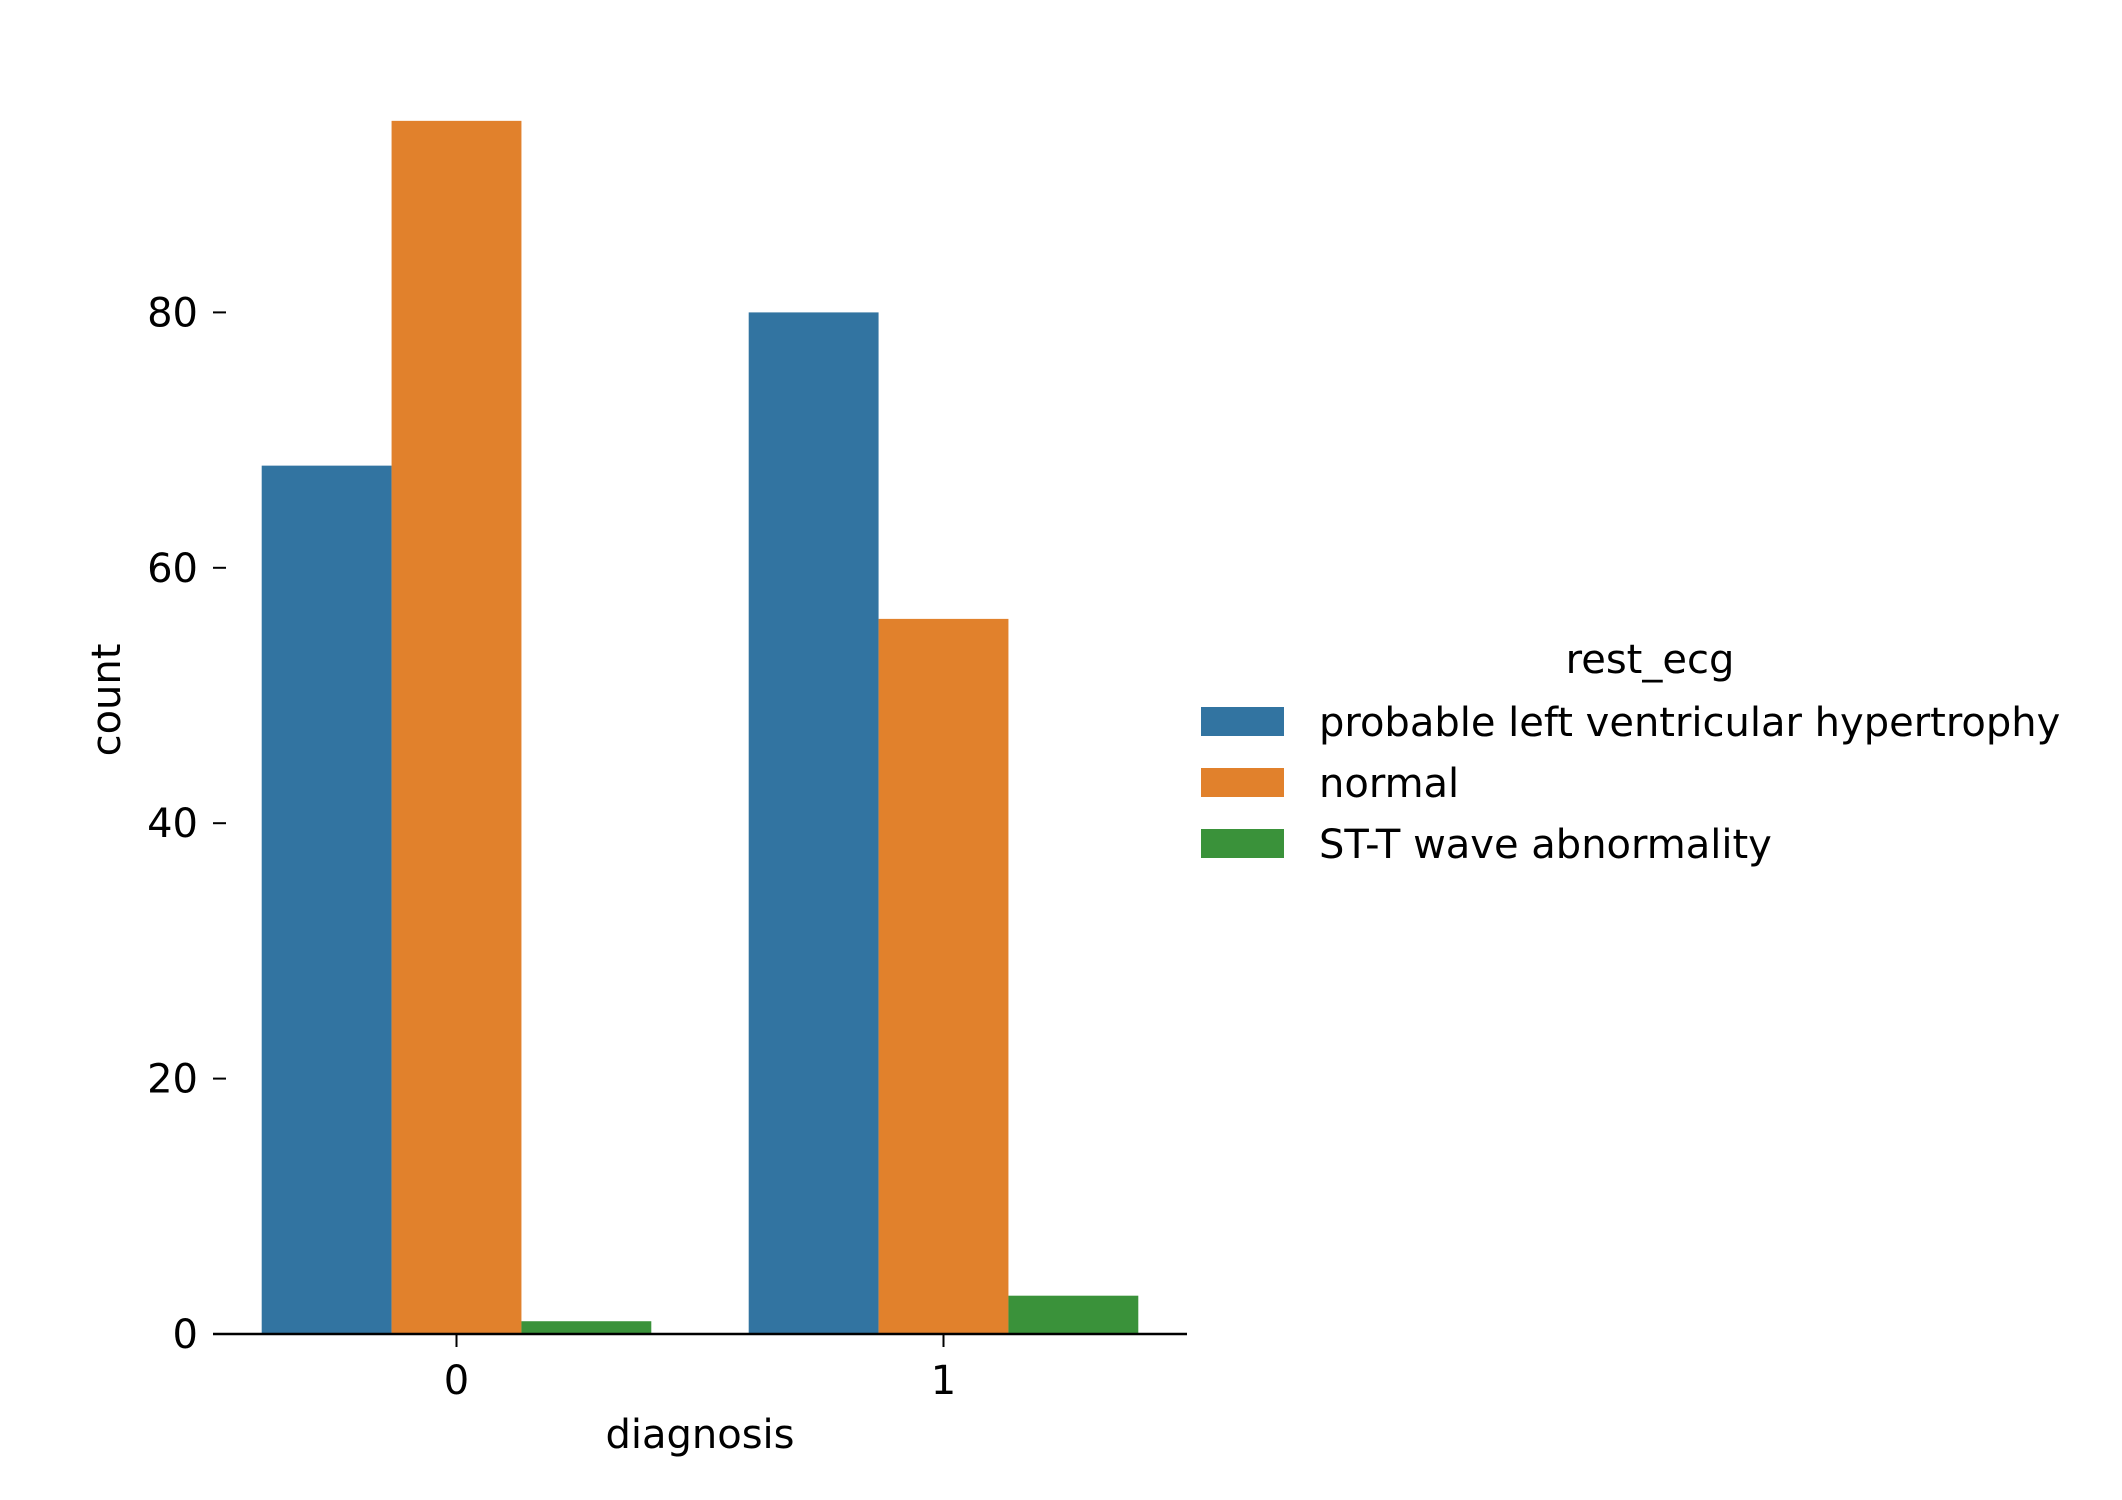 The height and width of the screenshot is (1500, 2122). What do you see at coordinates (185, 1335) in the screenshot?
I see `y-tick-label: 0` at bounding box center [185, 1335].